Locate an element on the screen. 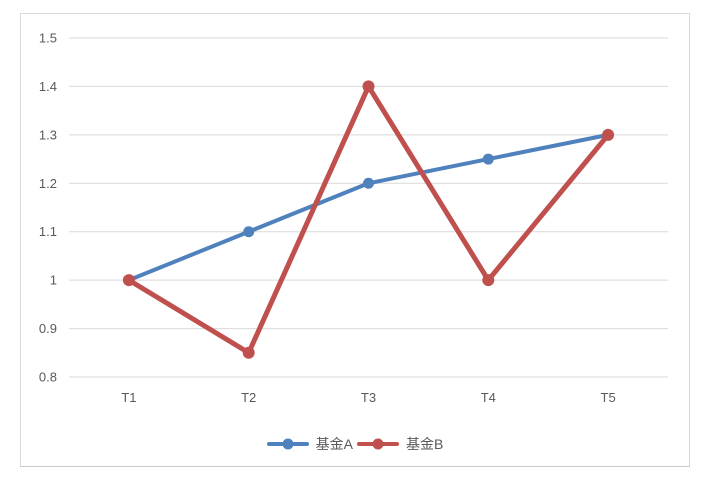 This screenshot has height=480, width=705. x-tick-label-T4: T4 is located at coordinates (488, 397).